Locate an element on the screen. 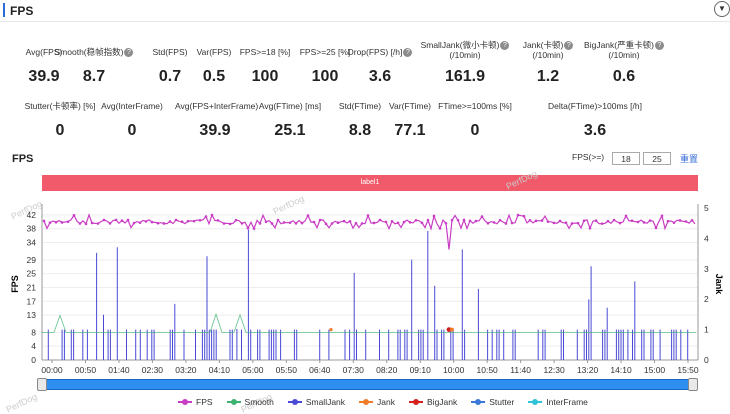 The height and width of the screenshot is (414, 730). legend-item-fps: FPS is located at coordinates (195, 402).